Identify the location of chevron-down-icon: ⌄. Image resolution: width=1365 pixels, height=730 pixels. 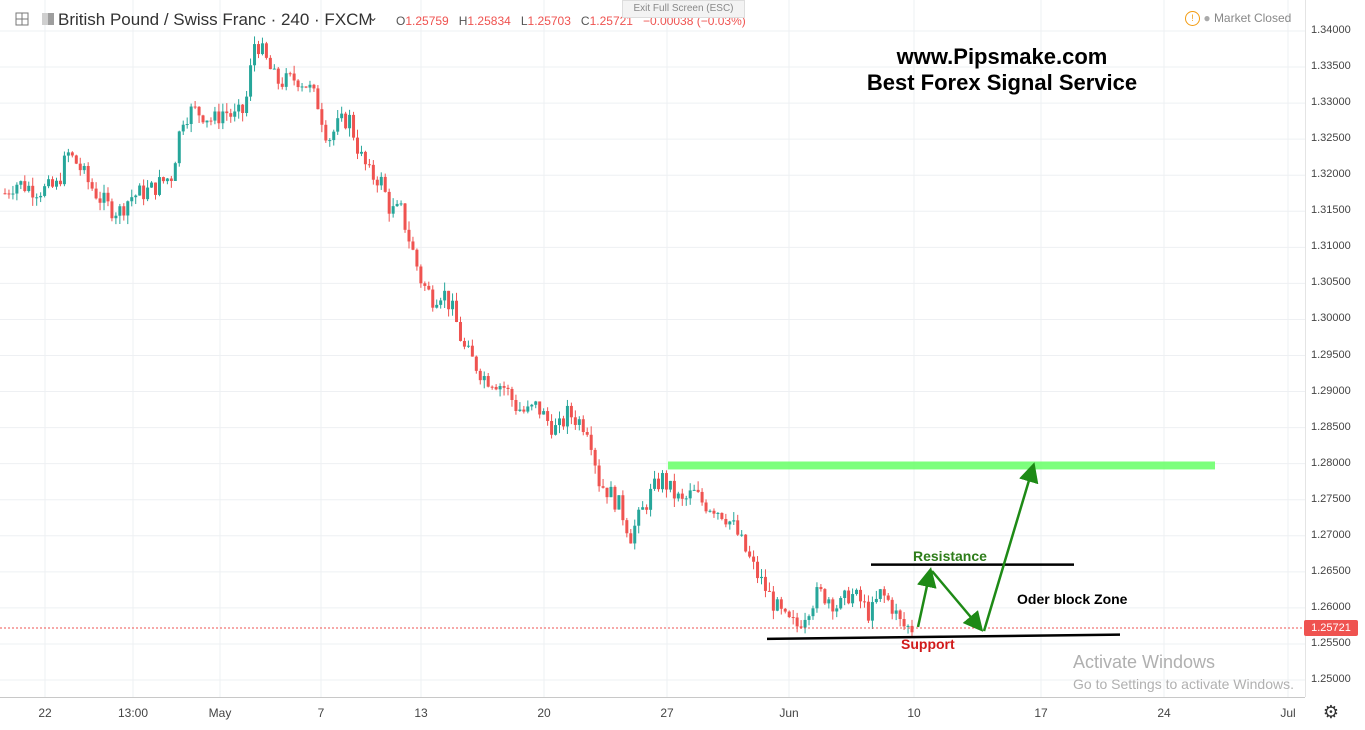
(373, 17).